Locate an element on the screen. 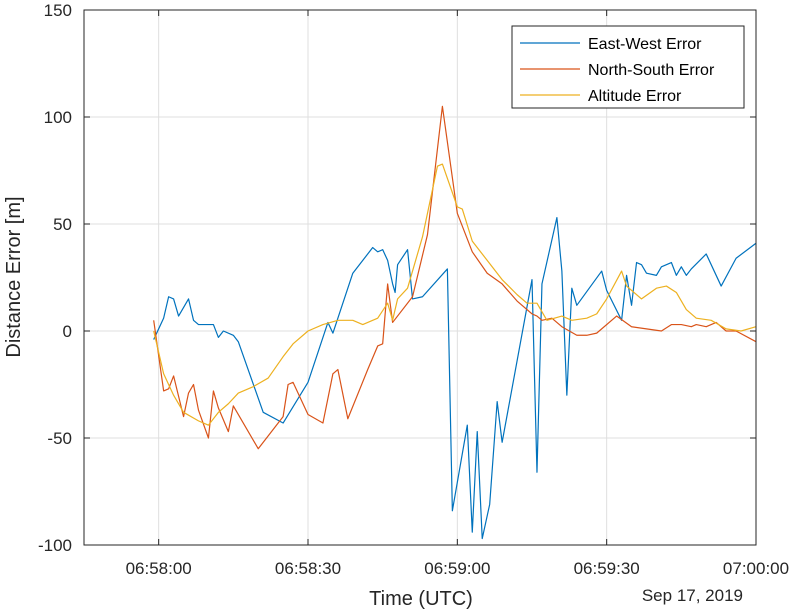 The image size is (801, 612). y-tick-label: -100 is located at coordinates (55, 545).